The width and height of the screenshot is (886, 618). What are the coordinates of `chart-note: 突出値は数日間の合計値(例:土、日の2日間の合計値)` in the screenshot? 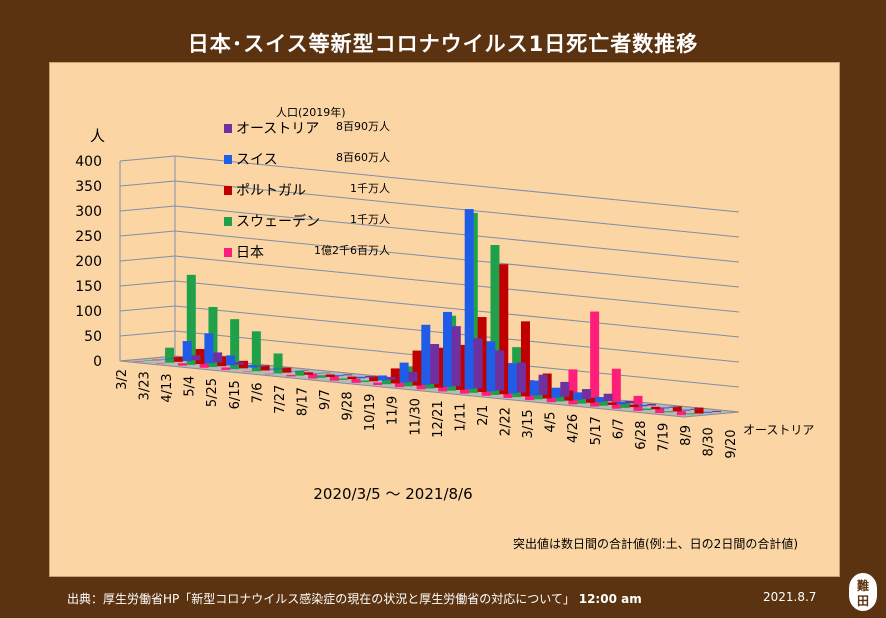 It's located at (655, 543).